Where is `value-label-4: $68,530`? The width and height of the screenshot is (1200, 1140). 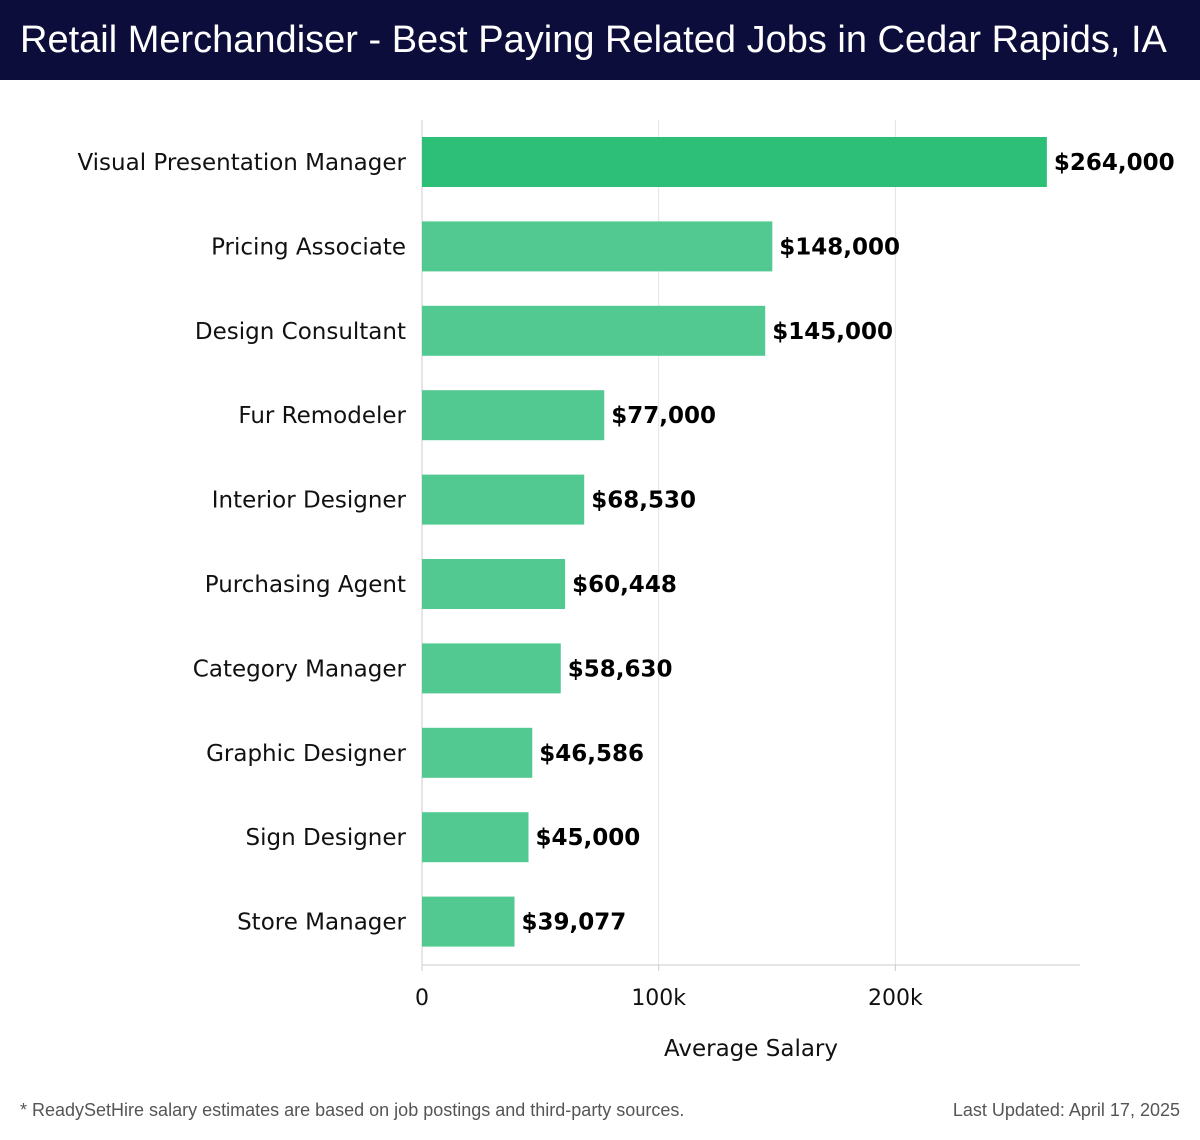
value-label-4: $68,530 is located at coordinates (643, 501).